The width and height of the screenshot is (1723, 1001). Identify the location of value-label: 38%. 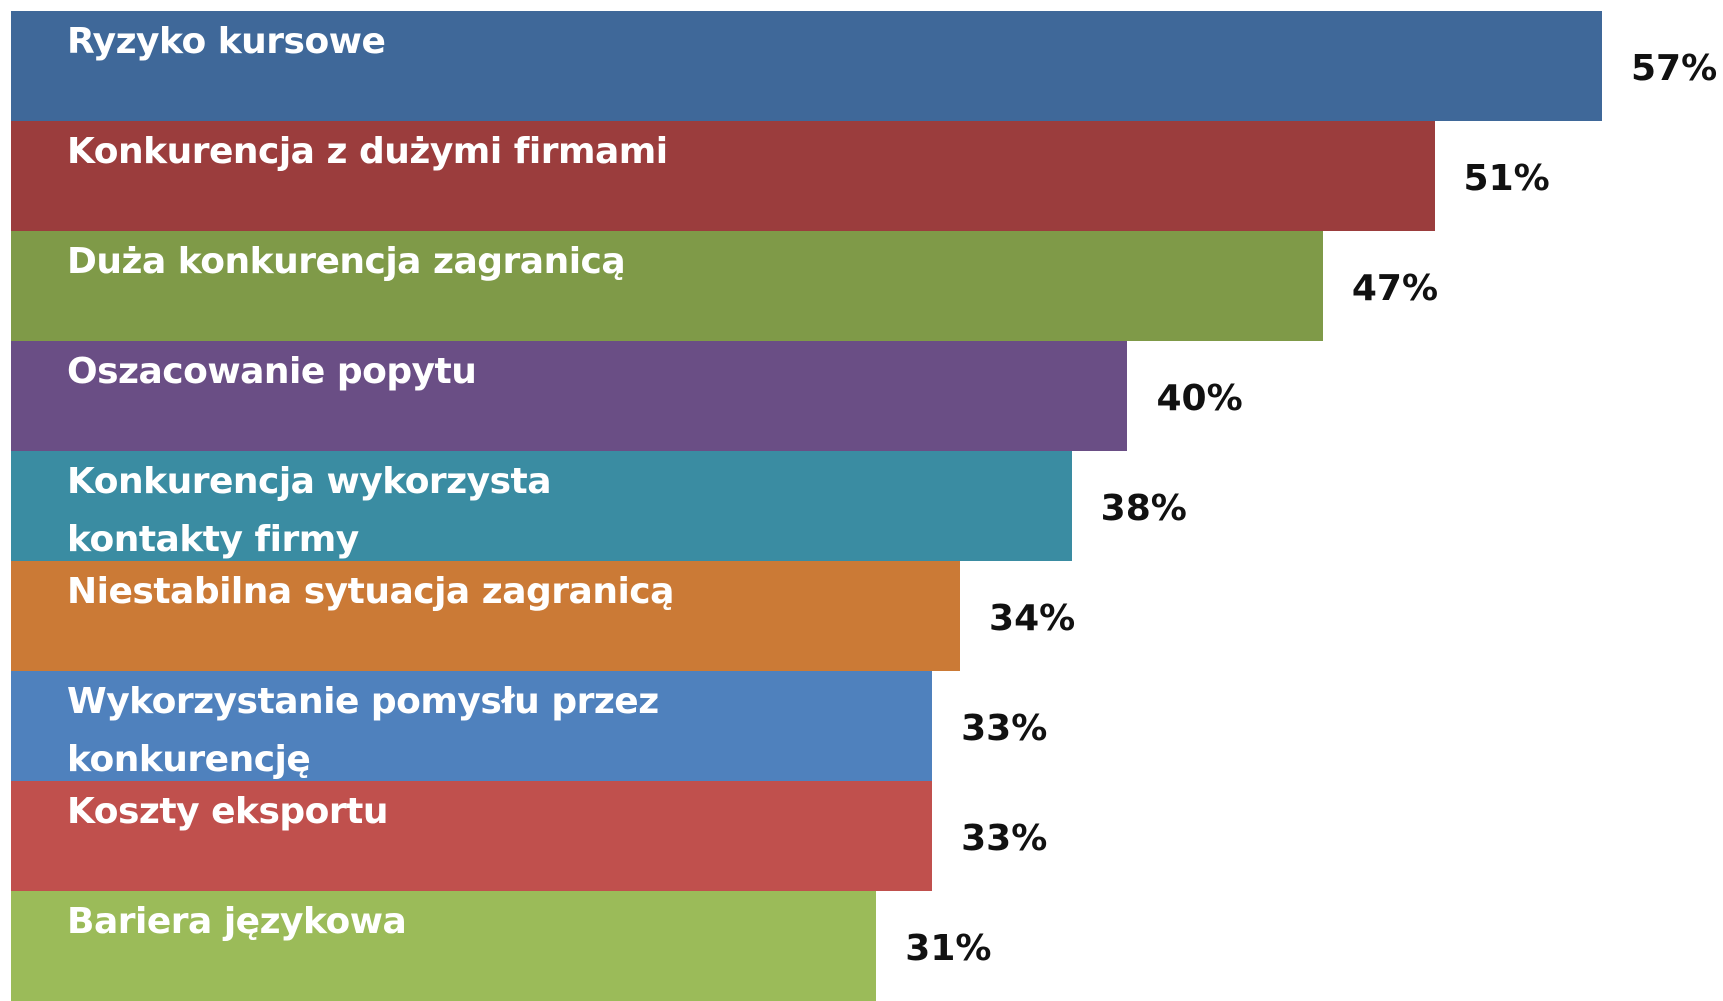
(1143, 508).